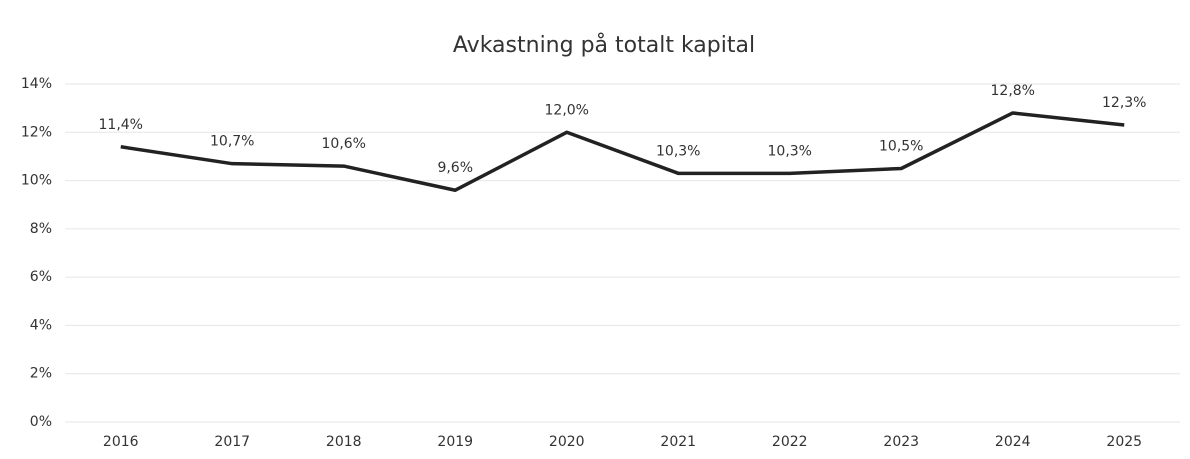  Describe the element at coordinates (232, 442) in the screenshot. I see `x-tick-label: 2017` at that location.